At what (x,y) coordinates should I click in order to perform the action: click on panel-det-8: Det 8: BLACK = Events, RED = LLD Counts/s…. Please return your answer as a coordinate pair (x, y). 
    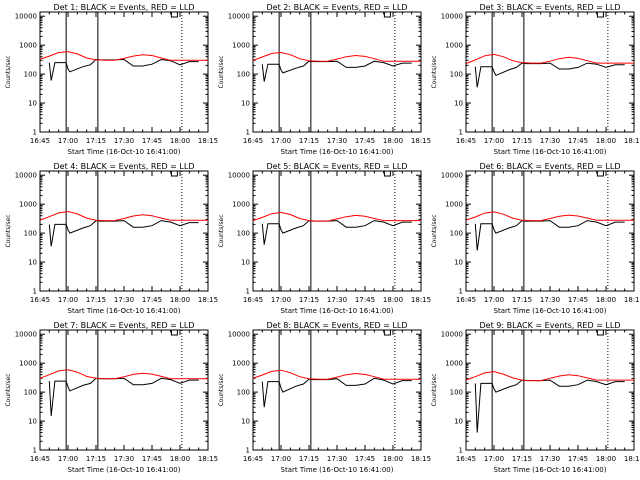
    Looking at the image, I should click on (324, 397).